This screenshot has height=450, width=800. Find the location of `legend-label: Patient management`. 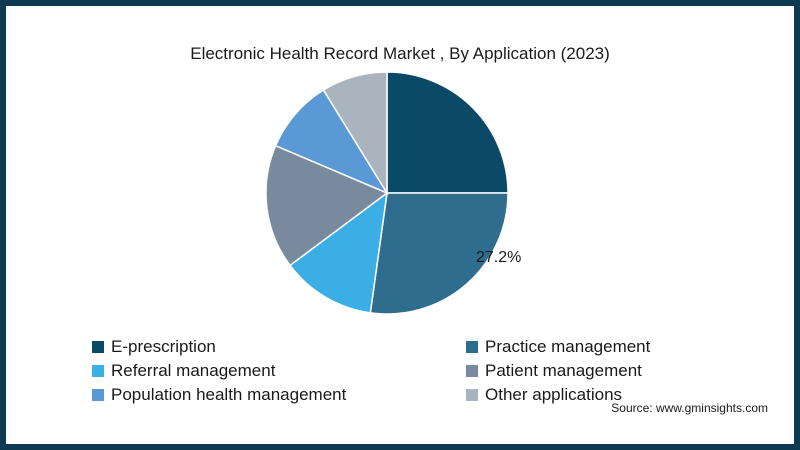

legend-label: Patient management is located at coordinates (563, 370).